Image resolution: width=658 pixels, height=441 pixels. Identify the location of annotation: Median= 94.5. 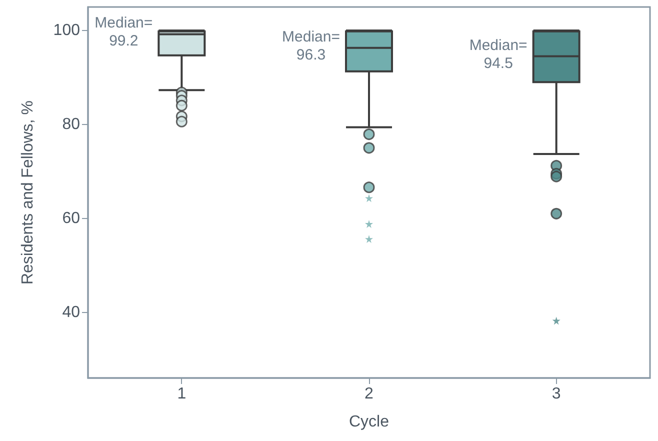
(498, 54).